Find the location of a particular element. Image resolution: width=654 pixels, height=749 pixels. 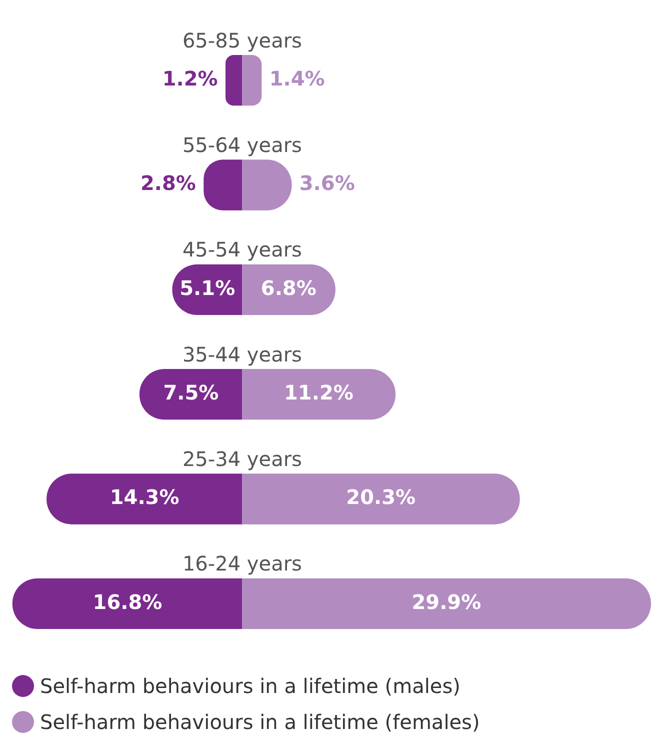

data-label: 5.1% is located at coordinates (208, 288).